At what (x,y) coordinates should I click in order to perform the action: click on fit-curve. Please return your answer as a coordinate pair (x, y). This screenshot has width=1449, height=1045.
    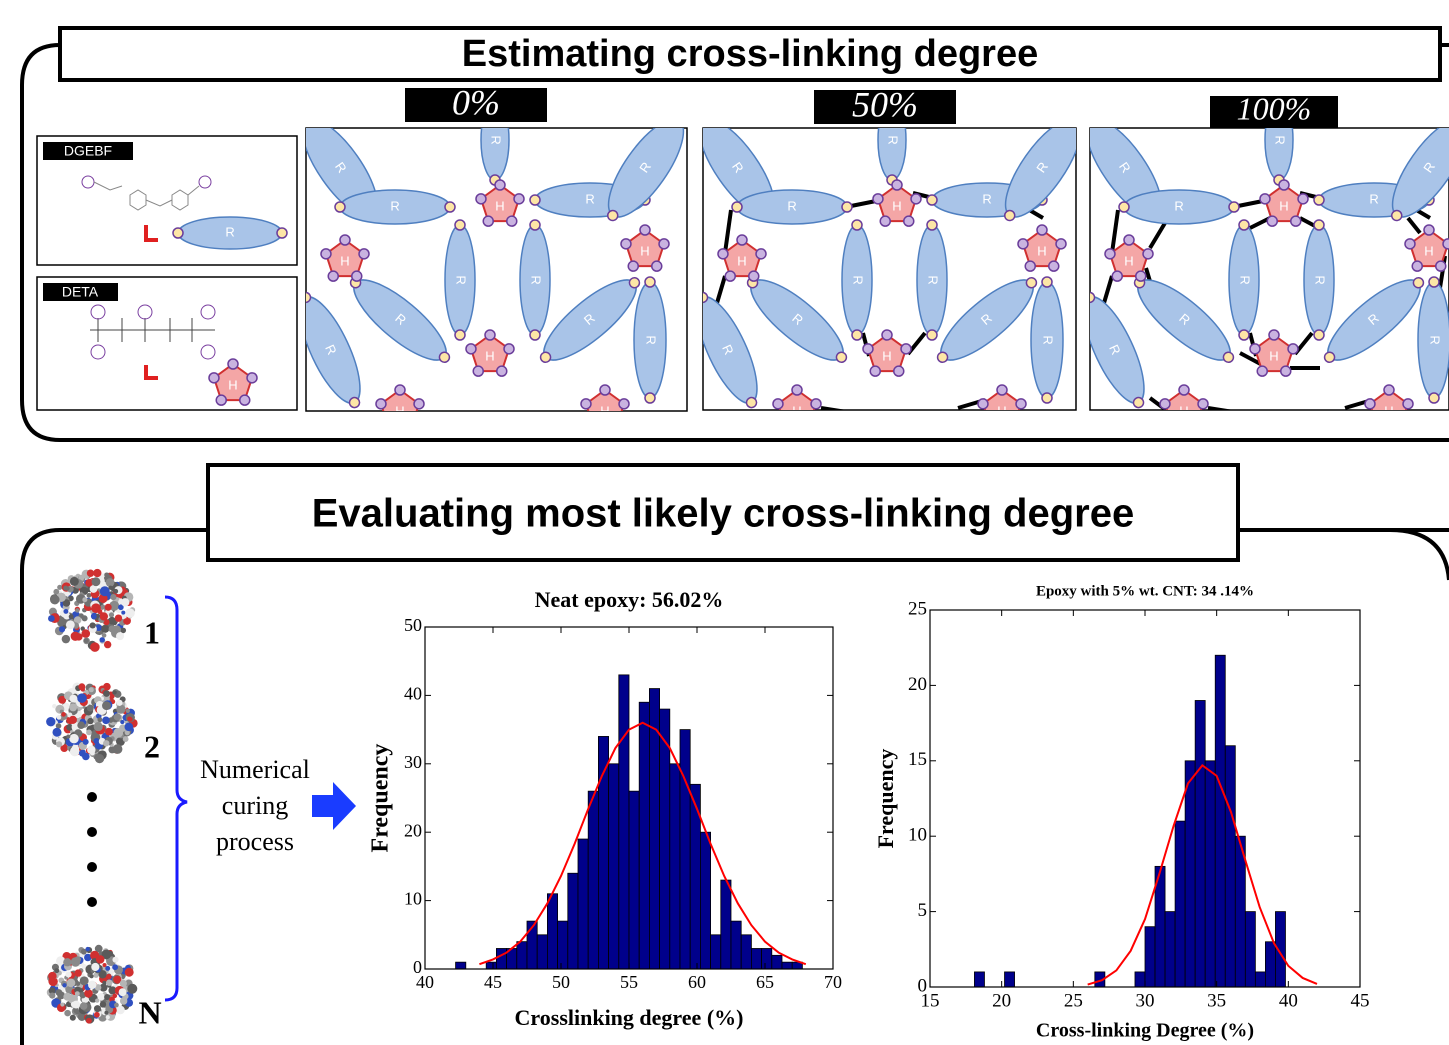
    Looking at the image, I should click on (643, 843).